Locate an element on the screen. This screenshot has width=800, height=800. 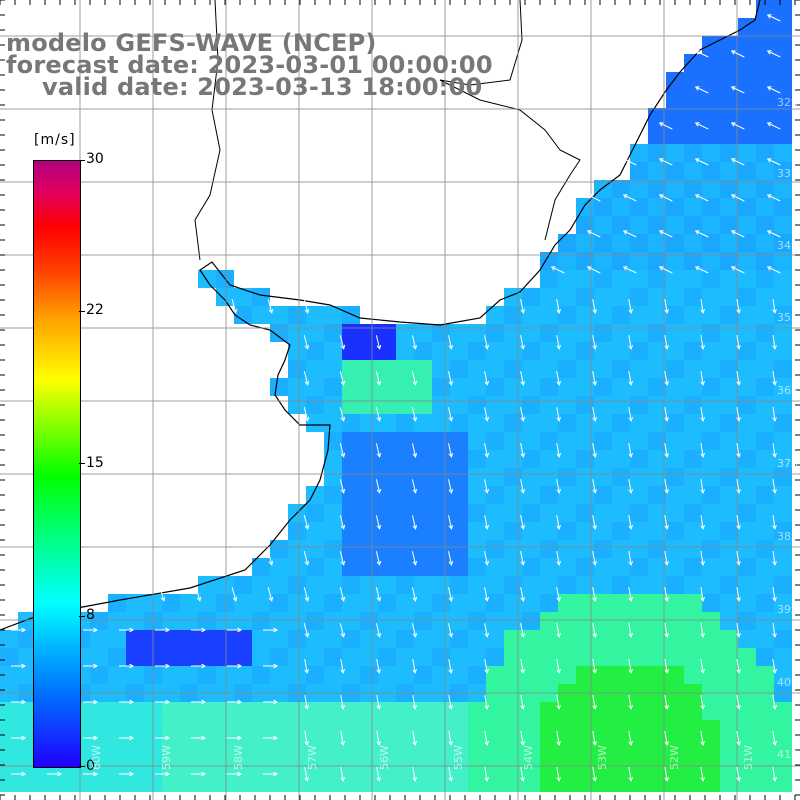
latitude-label: 40S is located at coordinates (787, 682).